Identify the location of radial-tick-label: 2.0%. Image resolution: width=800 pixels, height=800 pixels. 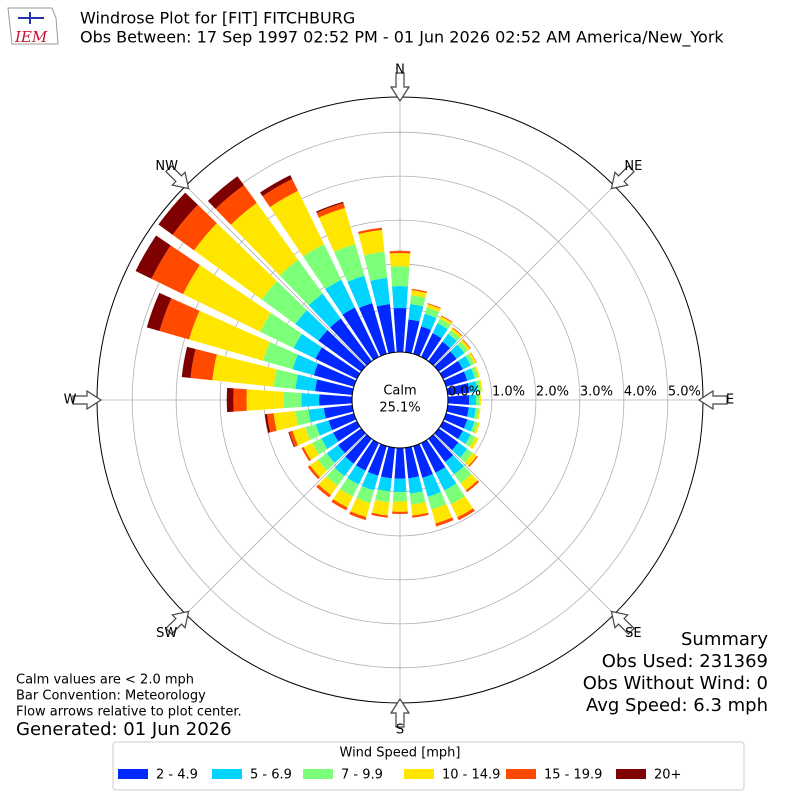
(552, 392).